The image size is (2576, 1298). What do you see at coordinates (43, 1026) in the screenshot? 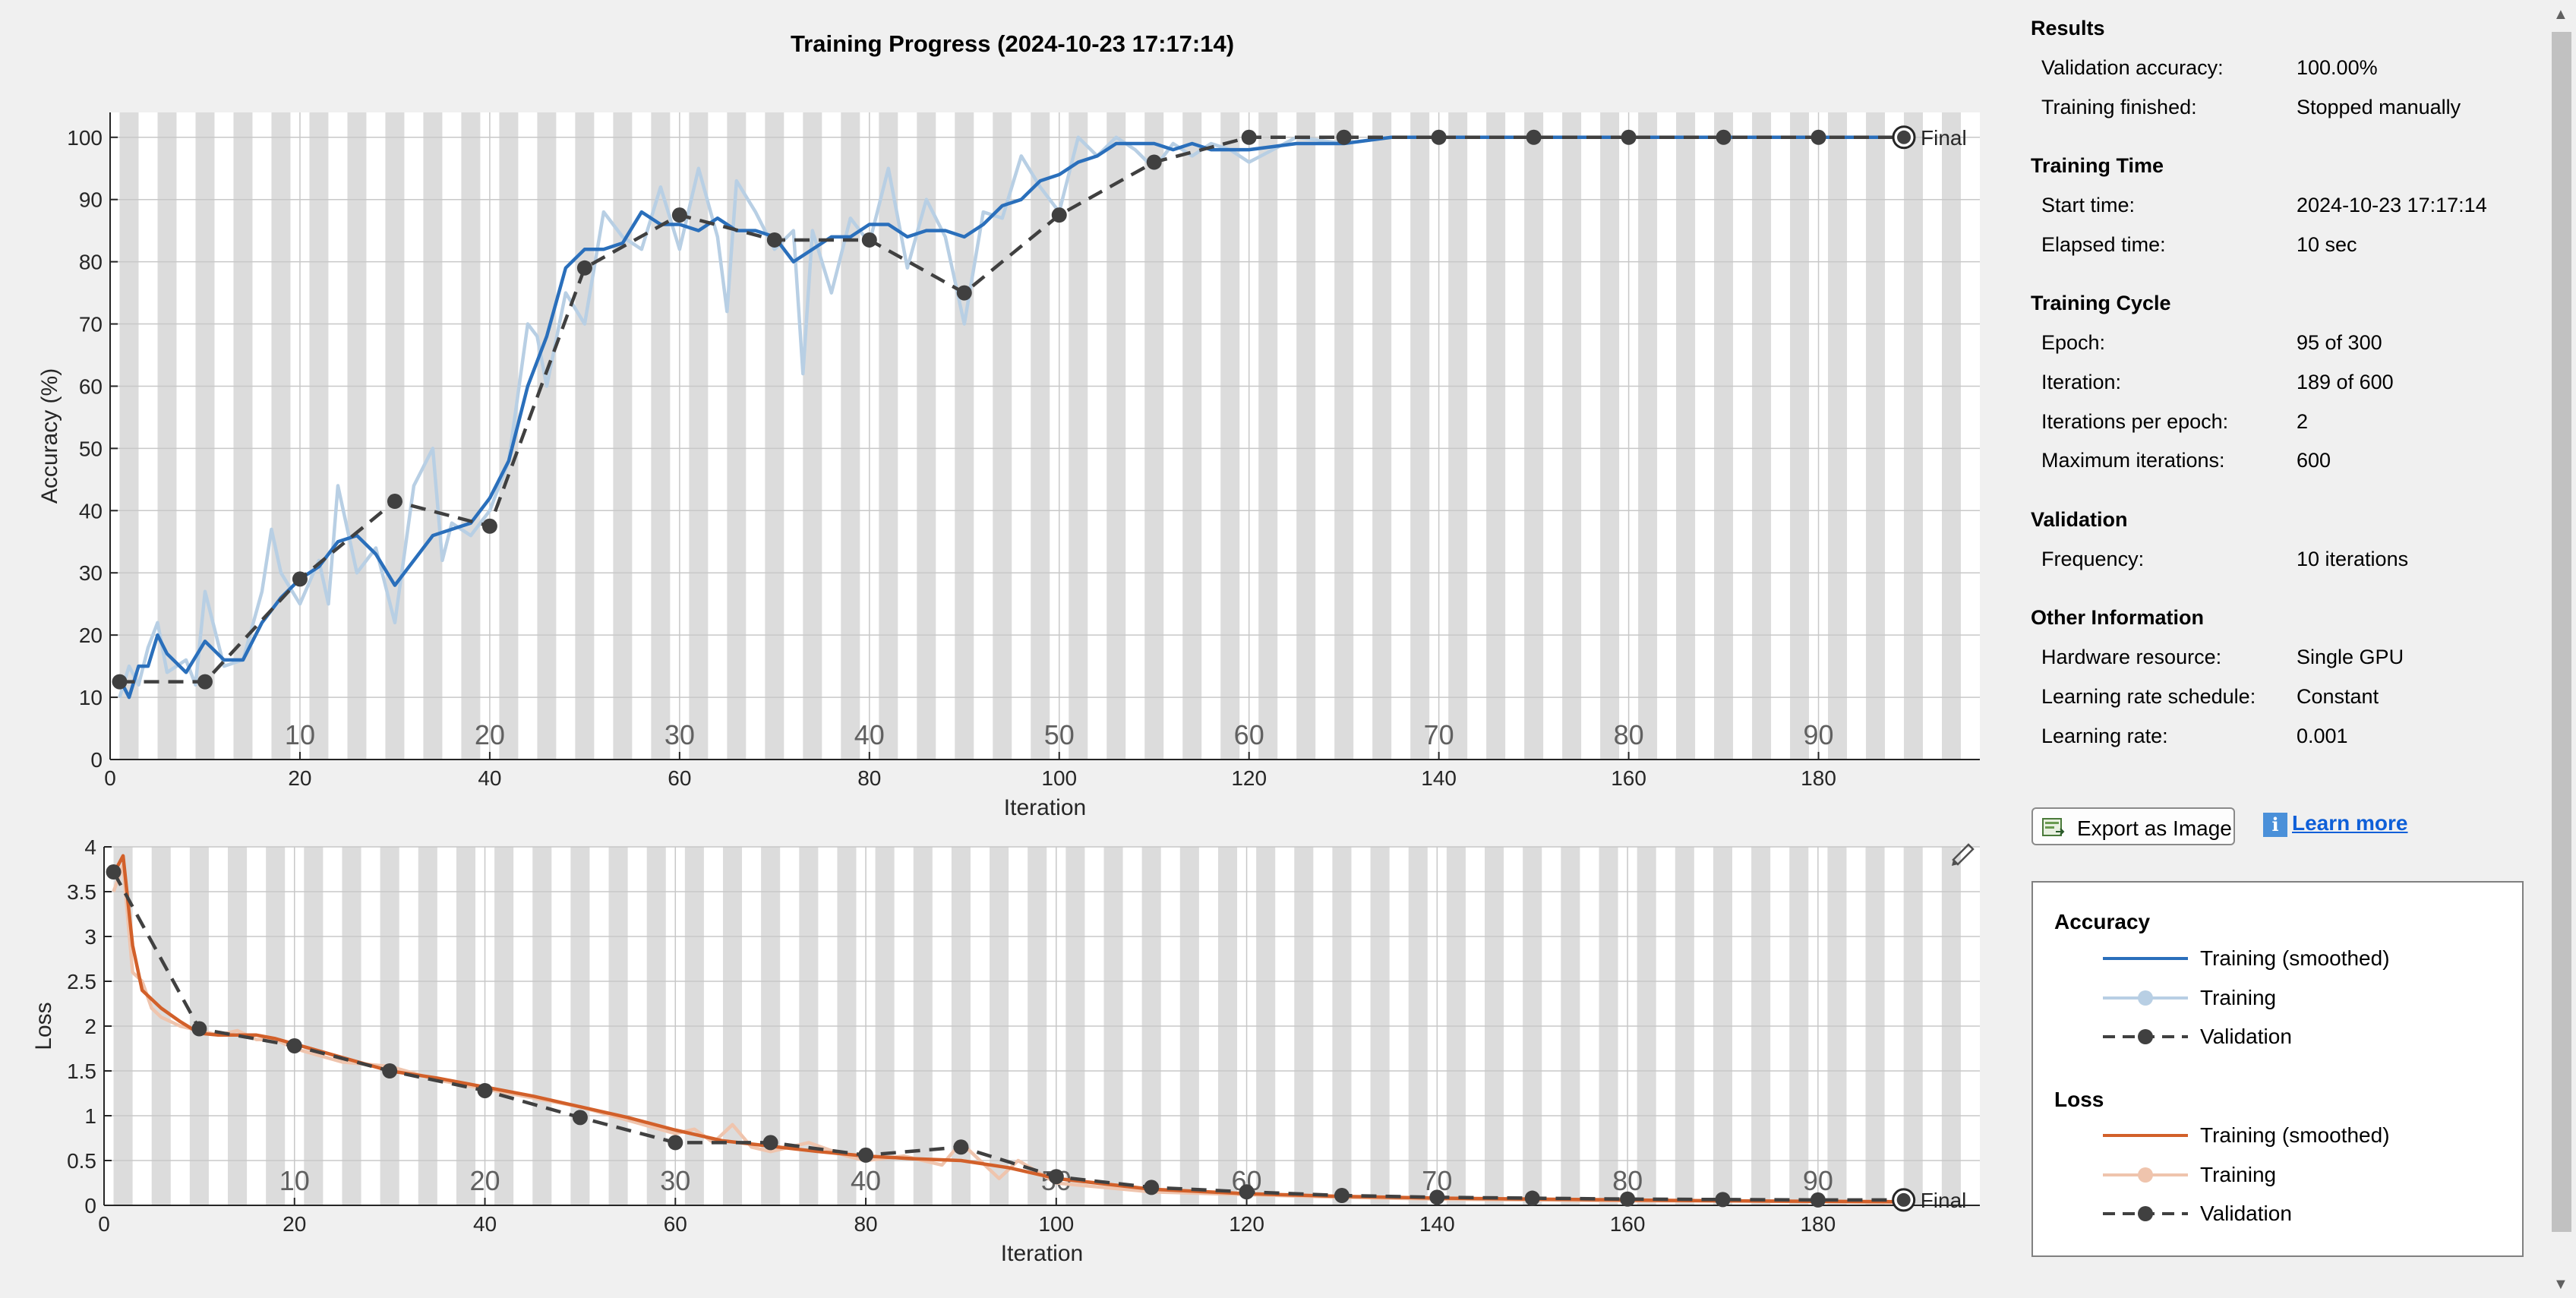
I see `loss-y-axis-label: Loss` at bounding box center [43, 1026].